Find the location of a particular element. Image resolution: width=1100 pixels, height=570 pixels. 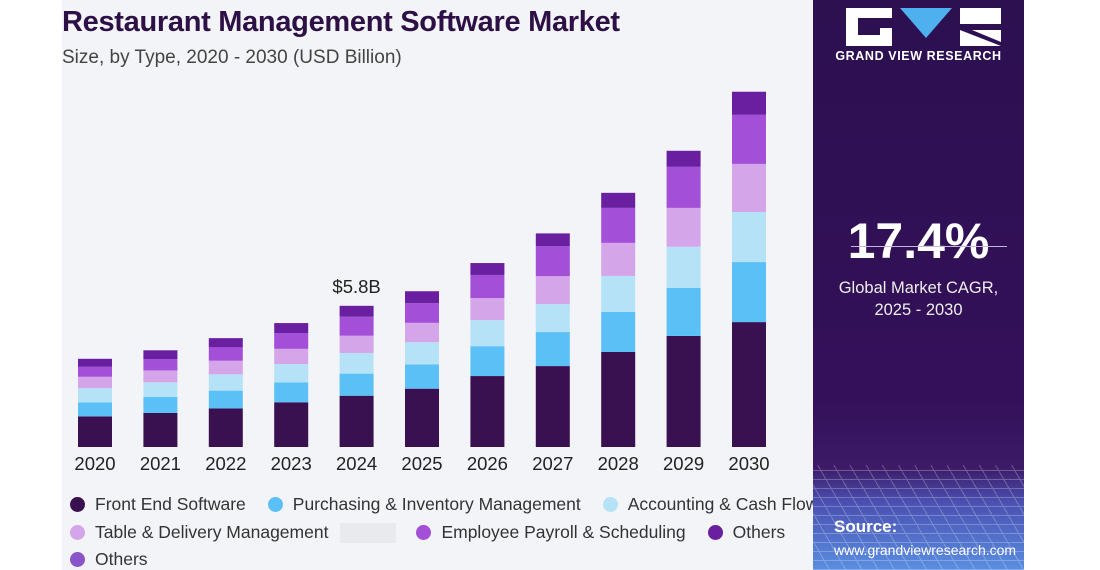

brand-name: GRAND VIEW RESEARCH is located at coordinates (918, 56).